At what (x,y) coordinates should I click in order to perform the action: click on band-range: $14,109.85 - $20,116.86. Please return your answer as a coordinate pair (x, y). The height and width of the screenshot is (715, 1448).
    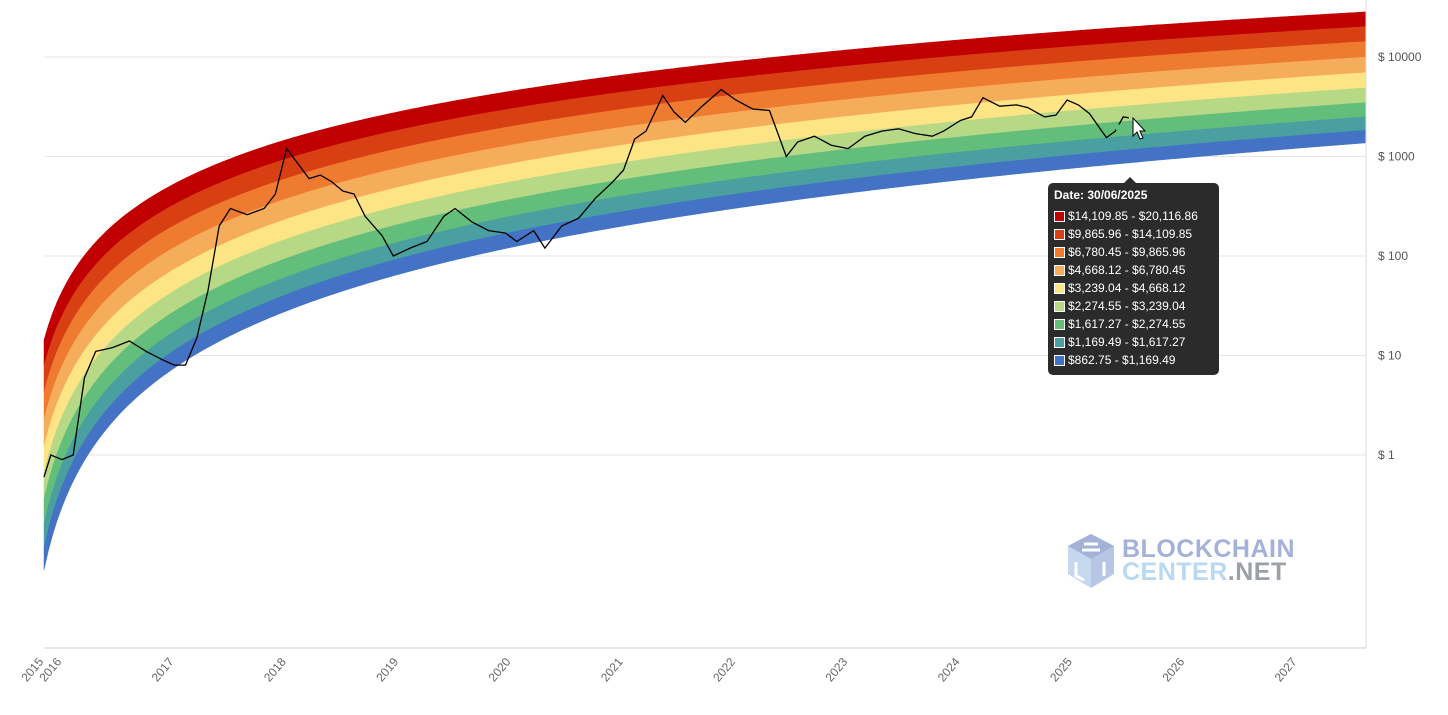
    Looking at the image, I should click on (1133, 216).